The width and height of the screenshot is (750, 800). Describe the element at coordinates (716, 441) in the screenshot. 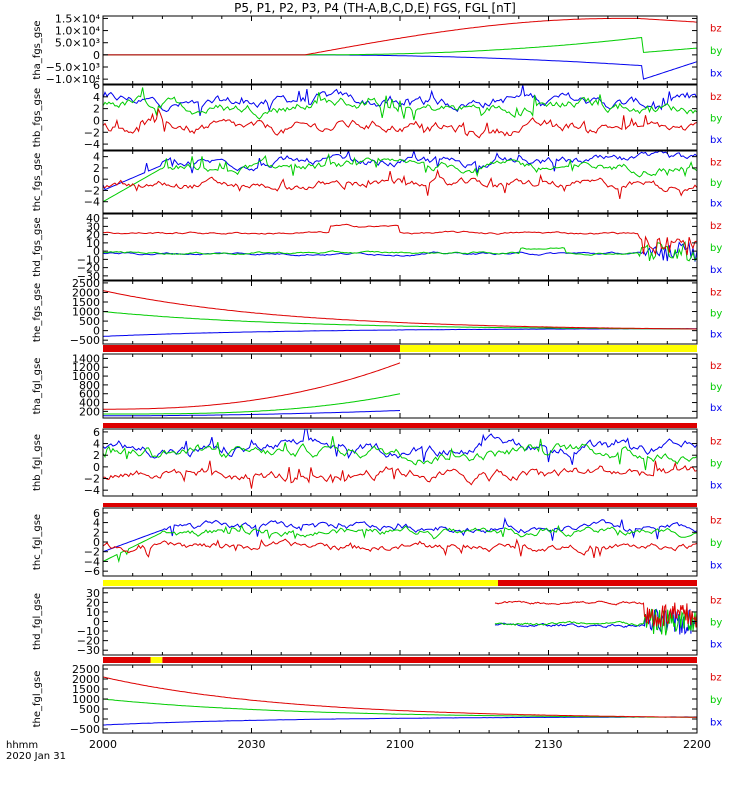

I see `legend-bz-thb_fgl_gse: bz` at that location.